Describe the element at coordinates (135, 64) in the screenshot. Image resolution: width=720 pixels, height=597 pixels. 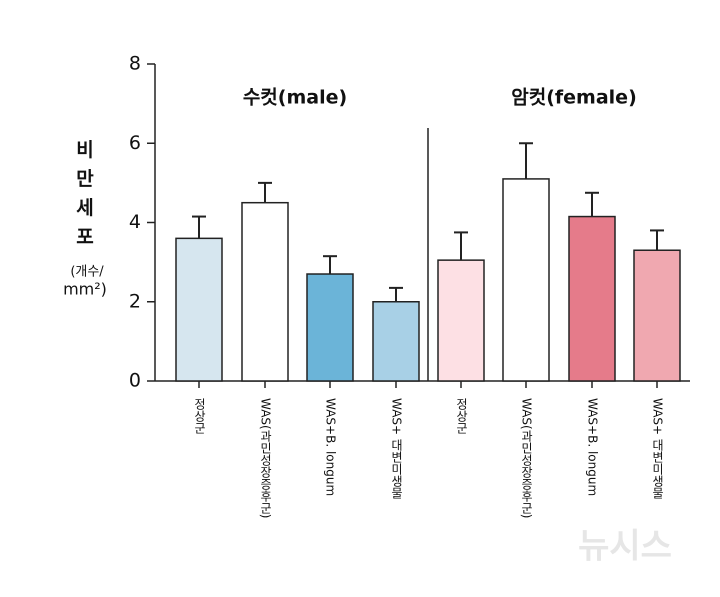
I see `y-tick-label: 8` at that location.